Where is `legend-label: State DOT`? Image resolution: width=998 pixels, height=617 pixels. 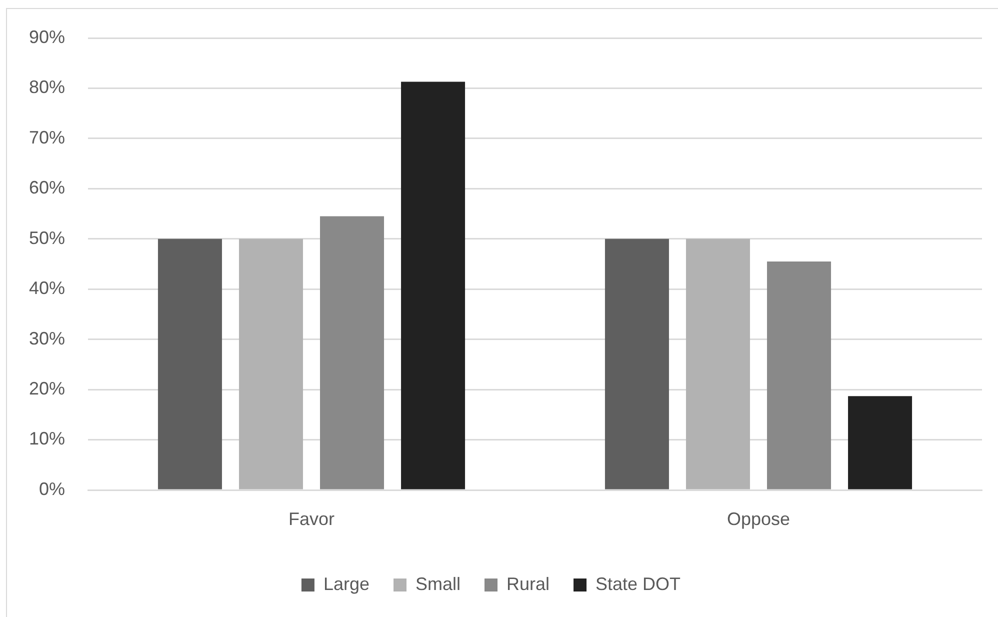
legend-label: State DOT is located at coordinates (638, 584).